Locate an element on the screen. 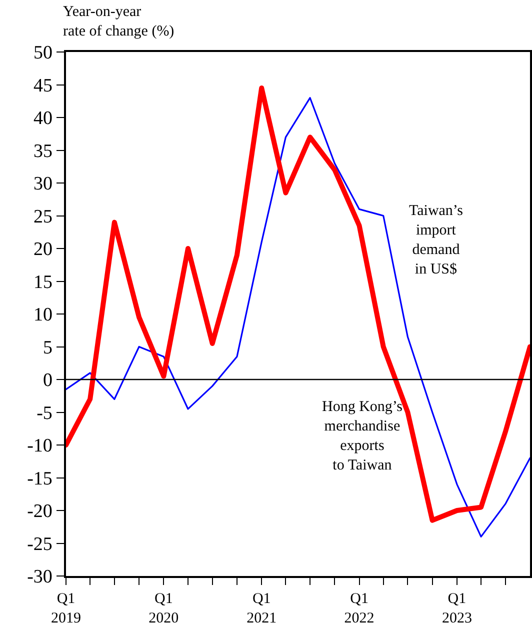 The height and width of the screenshot is (639, 532). y-tick-label: 25 is located at coordinates (42, 217).